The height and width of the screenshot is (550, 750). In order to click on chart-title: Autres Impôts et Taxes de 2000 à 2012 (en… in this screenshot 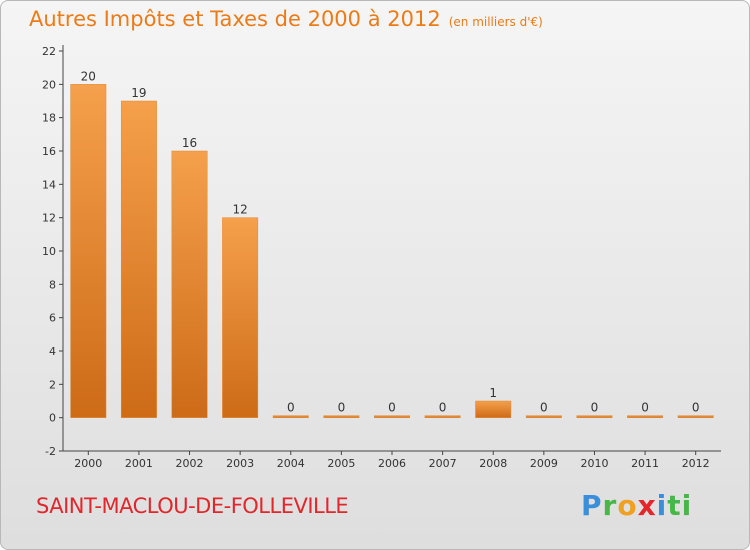, I will do `click(286, 19)`.